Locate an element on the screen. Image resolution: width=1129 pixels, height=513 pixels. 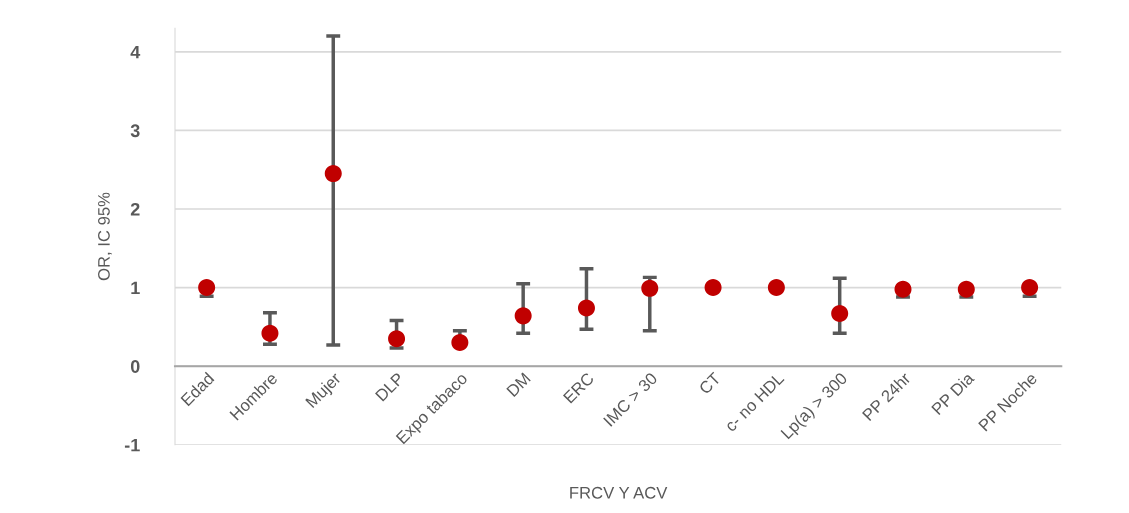
y-tick-label: 4 is located at coordinates (135, 52).